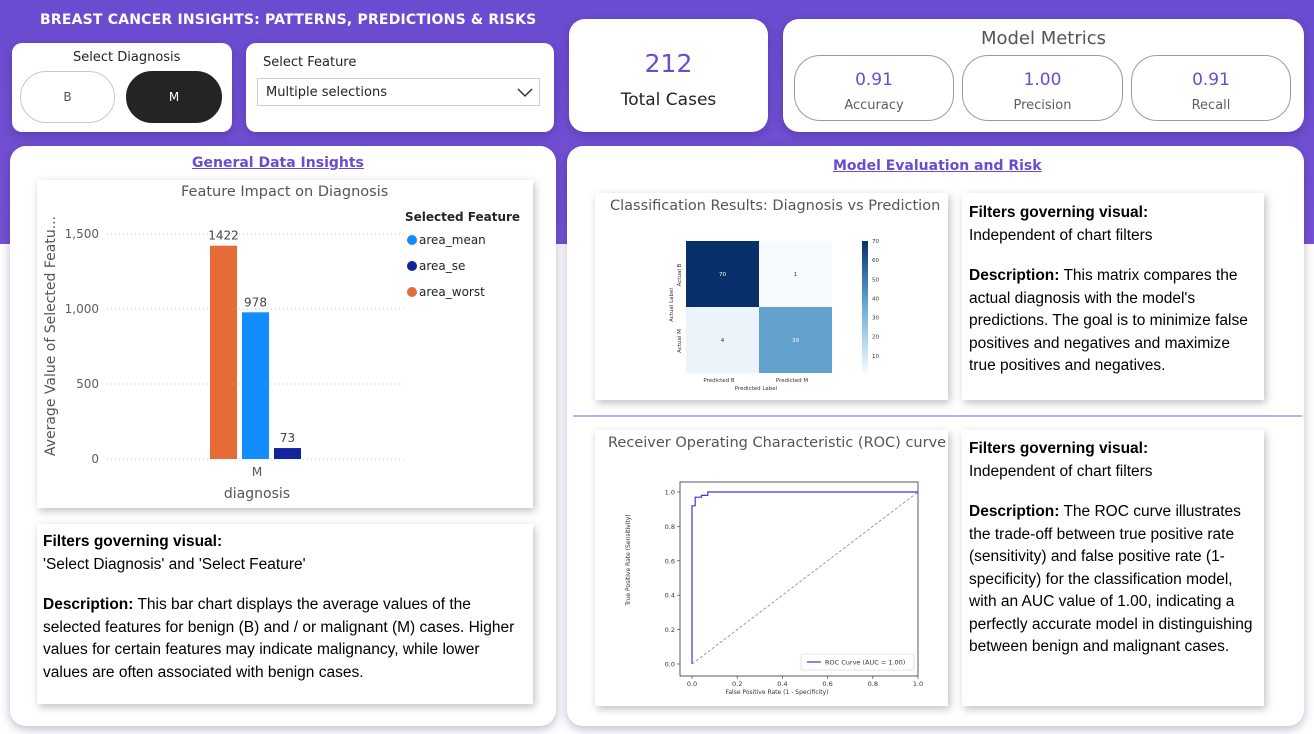 Image resolution: width=1314 pixels, height=734 pixels. I want to click on diagnosis-option-b: B, so click(67, 97).